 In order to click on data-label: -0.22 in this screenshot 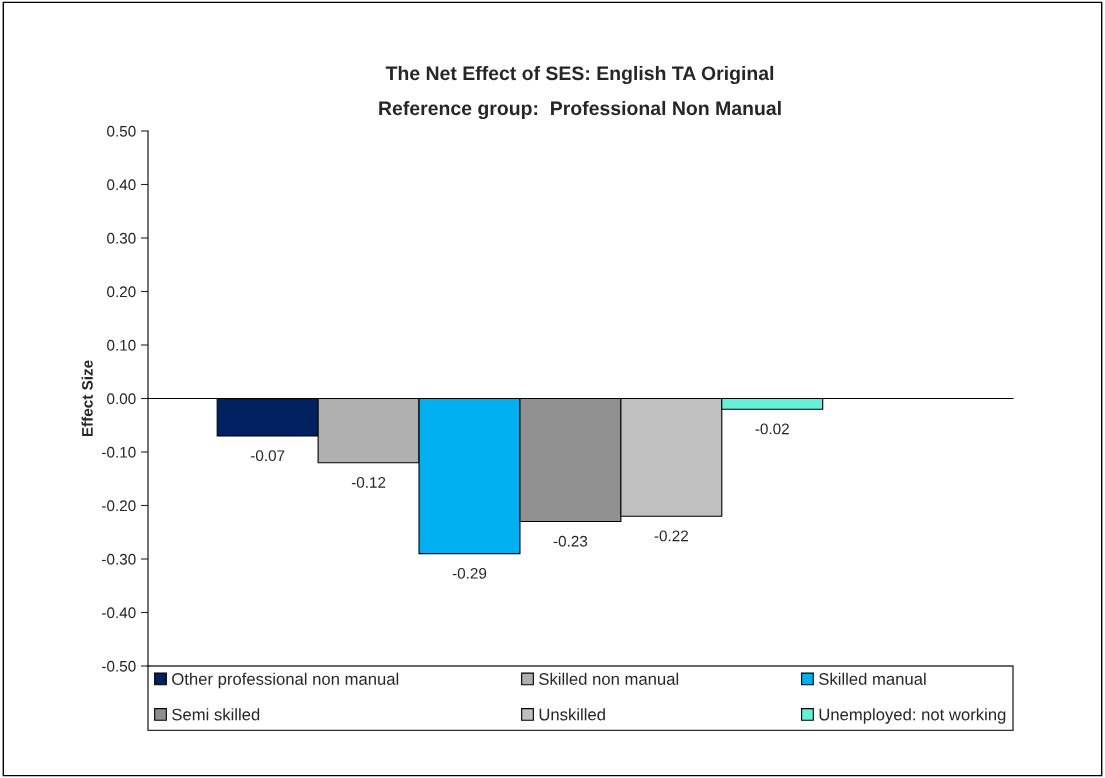, I will do `click(671, 536)`.